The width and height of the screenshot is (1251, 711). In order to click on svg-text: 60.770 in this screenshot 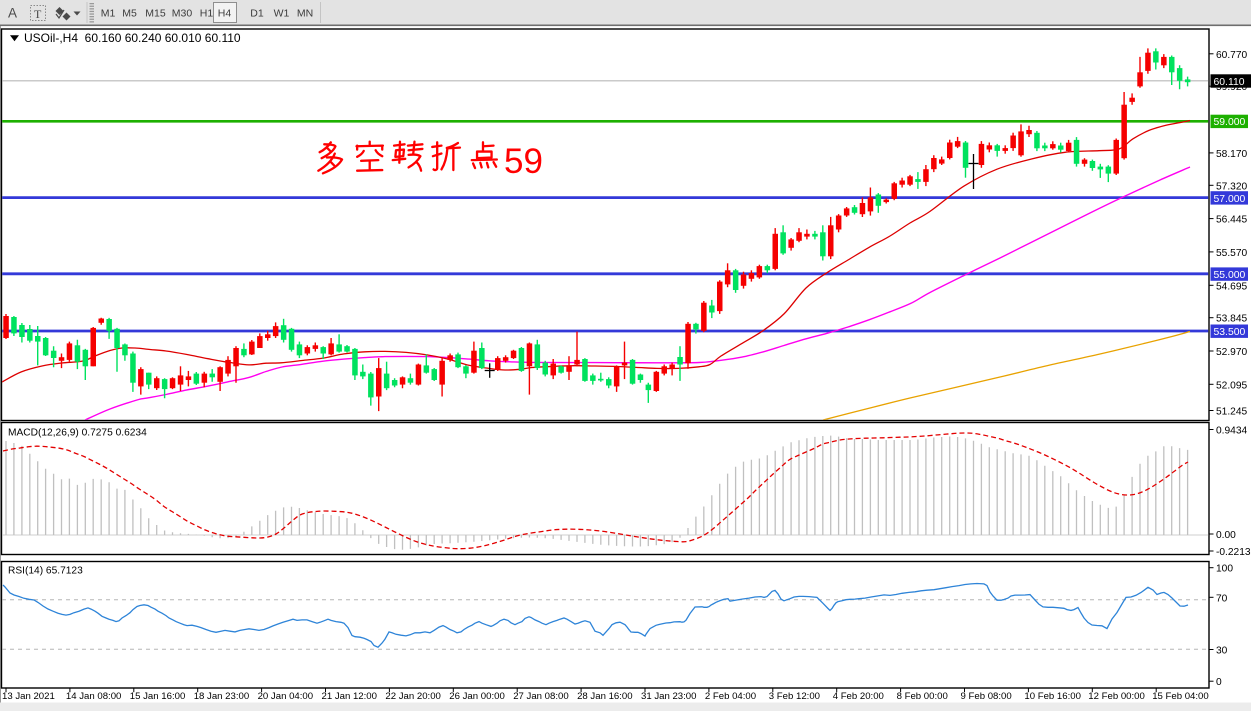, I will do `click(1231, 55)`.